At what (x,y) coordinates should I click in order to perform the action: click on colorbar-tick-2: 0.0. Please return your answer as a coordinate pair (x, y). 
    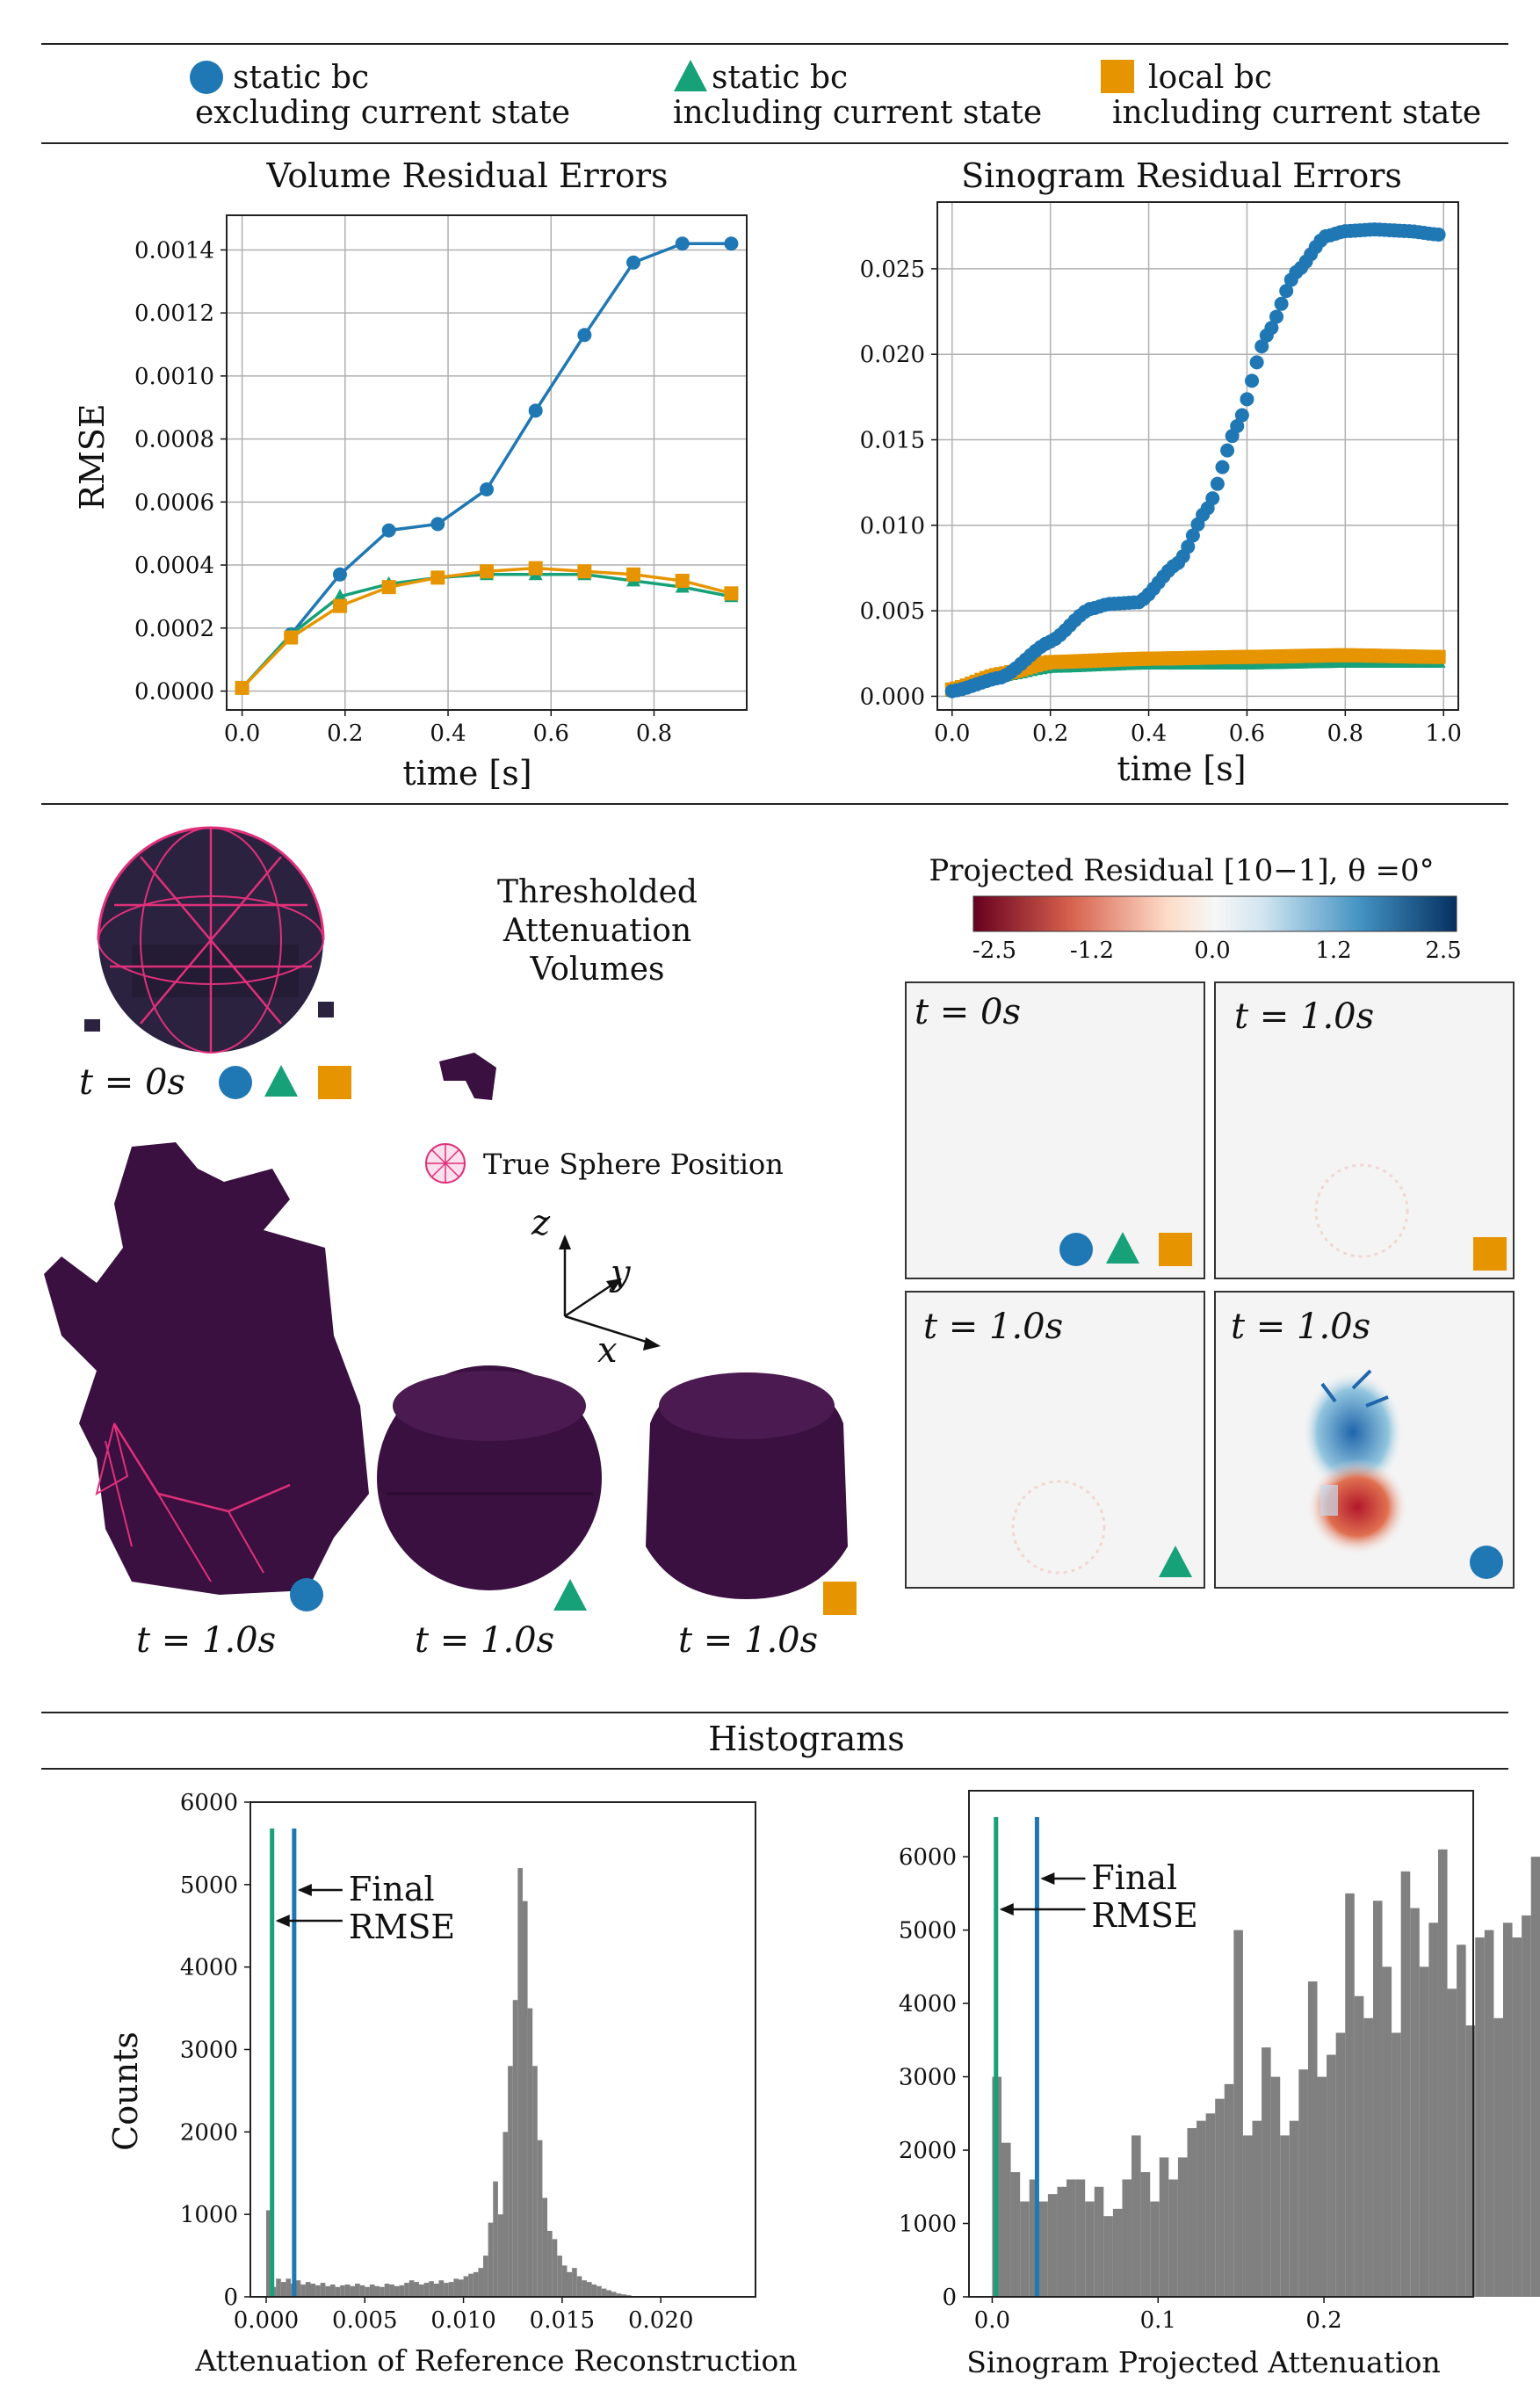
    Looking at the image, I should click on (1212, 951).